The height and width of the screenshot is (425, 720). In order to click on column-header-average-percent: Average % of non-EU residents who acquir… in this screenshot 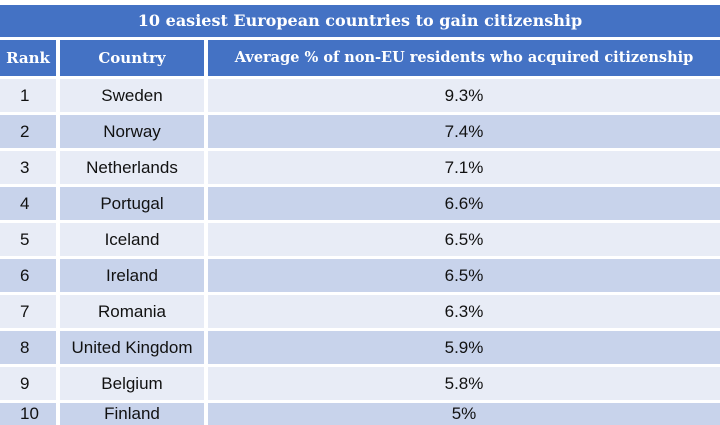, I will do `click(464, 58)`.